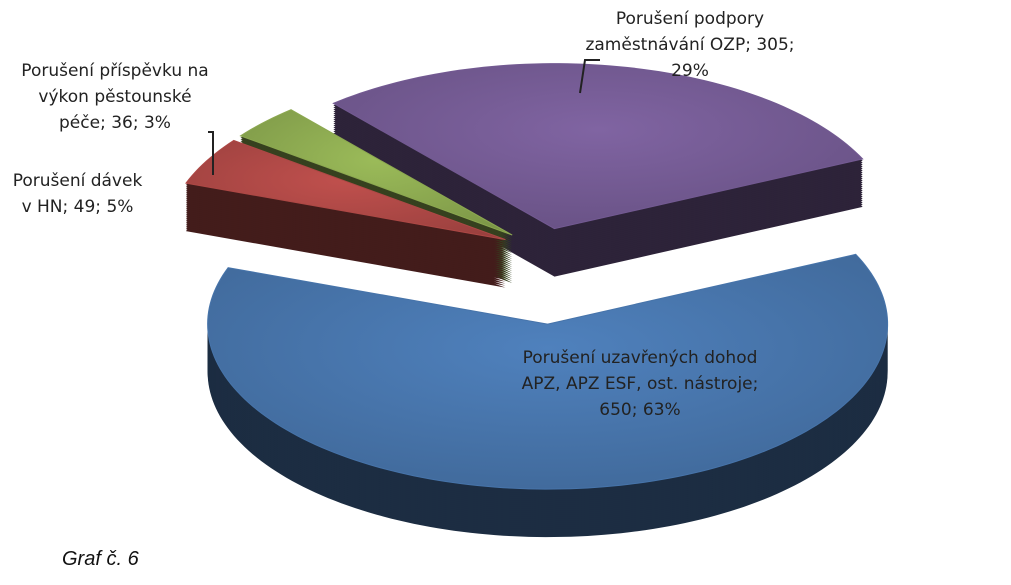 This screenshot has width=1011, height=585. I want to click on label-value: 650;, so click(618, 410).